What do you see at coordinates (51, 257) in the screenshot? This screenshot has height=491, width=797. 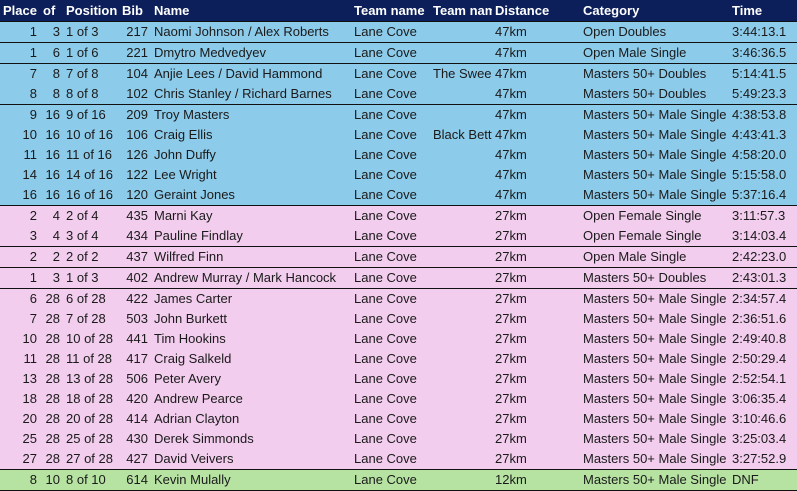 I see `cell-of: 2` at bounding box center [51, 257].